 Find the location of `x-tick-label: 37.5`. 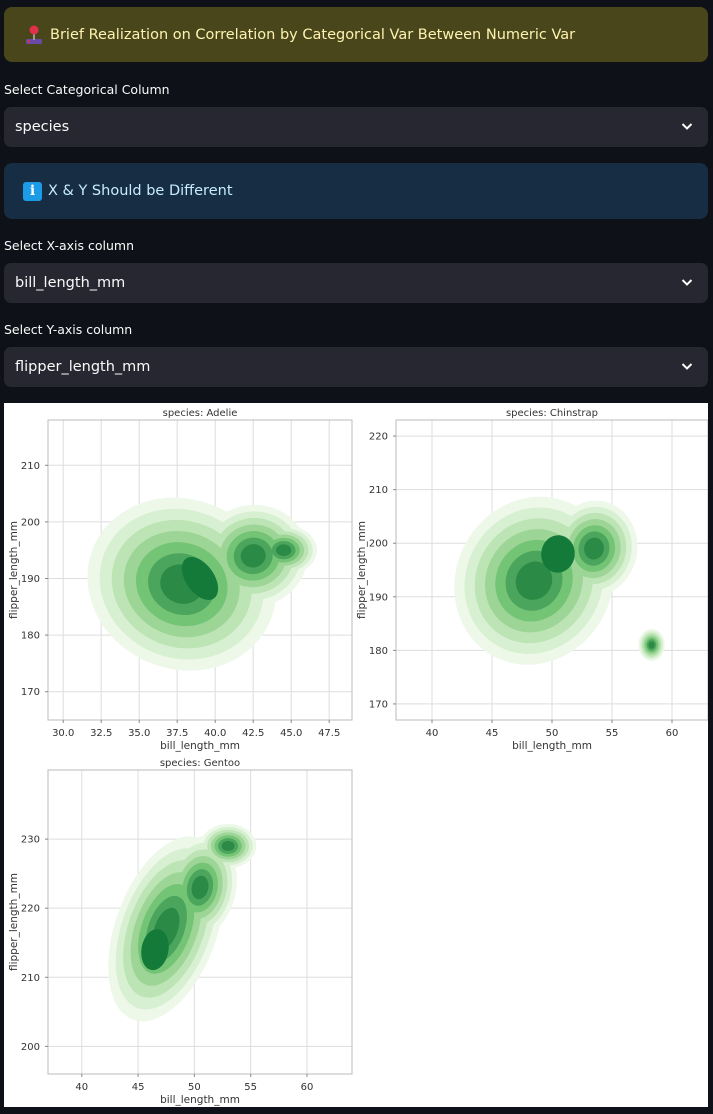

x-tick-label: 37.5 is located at coordinates (177, 733).